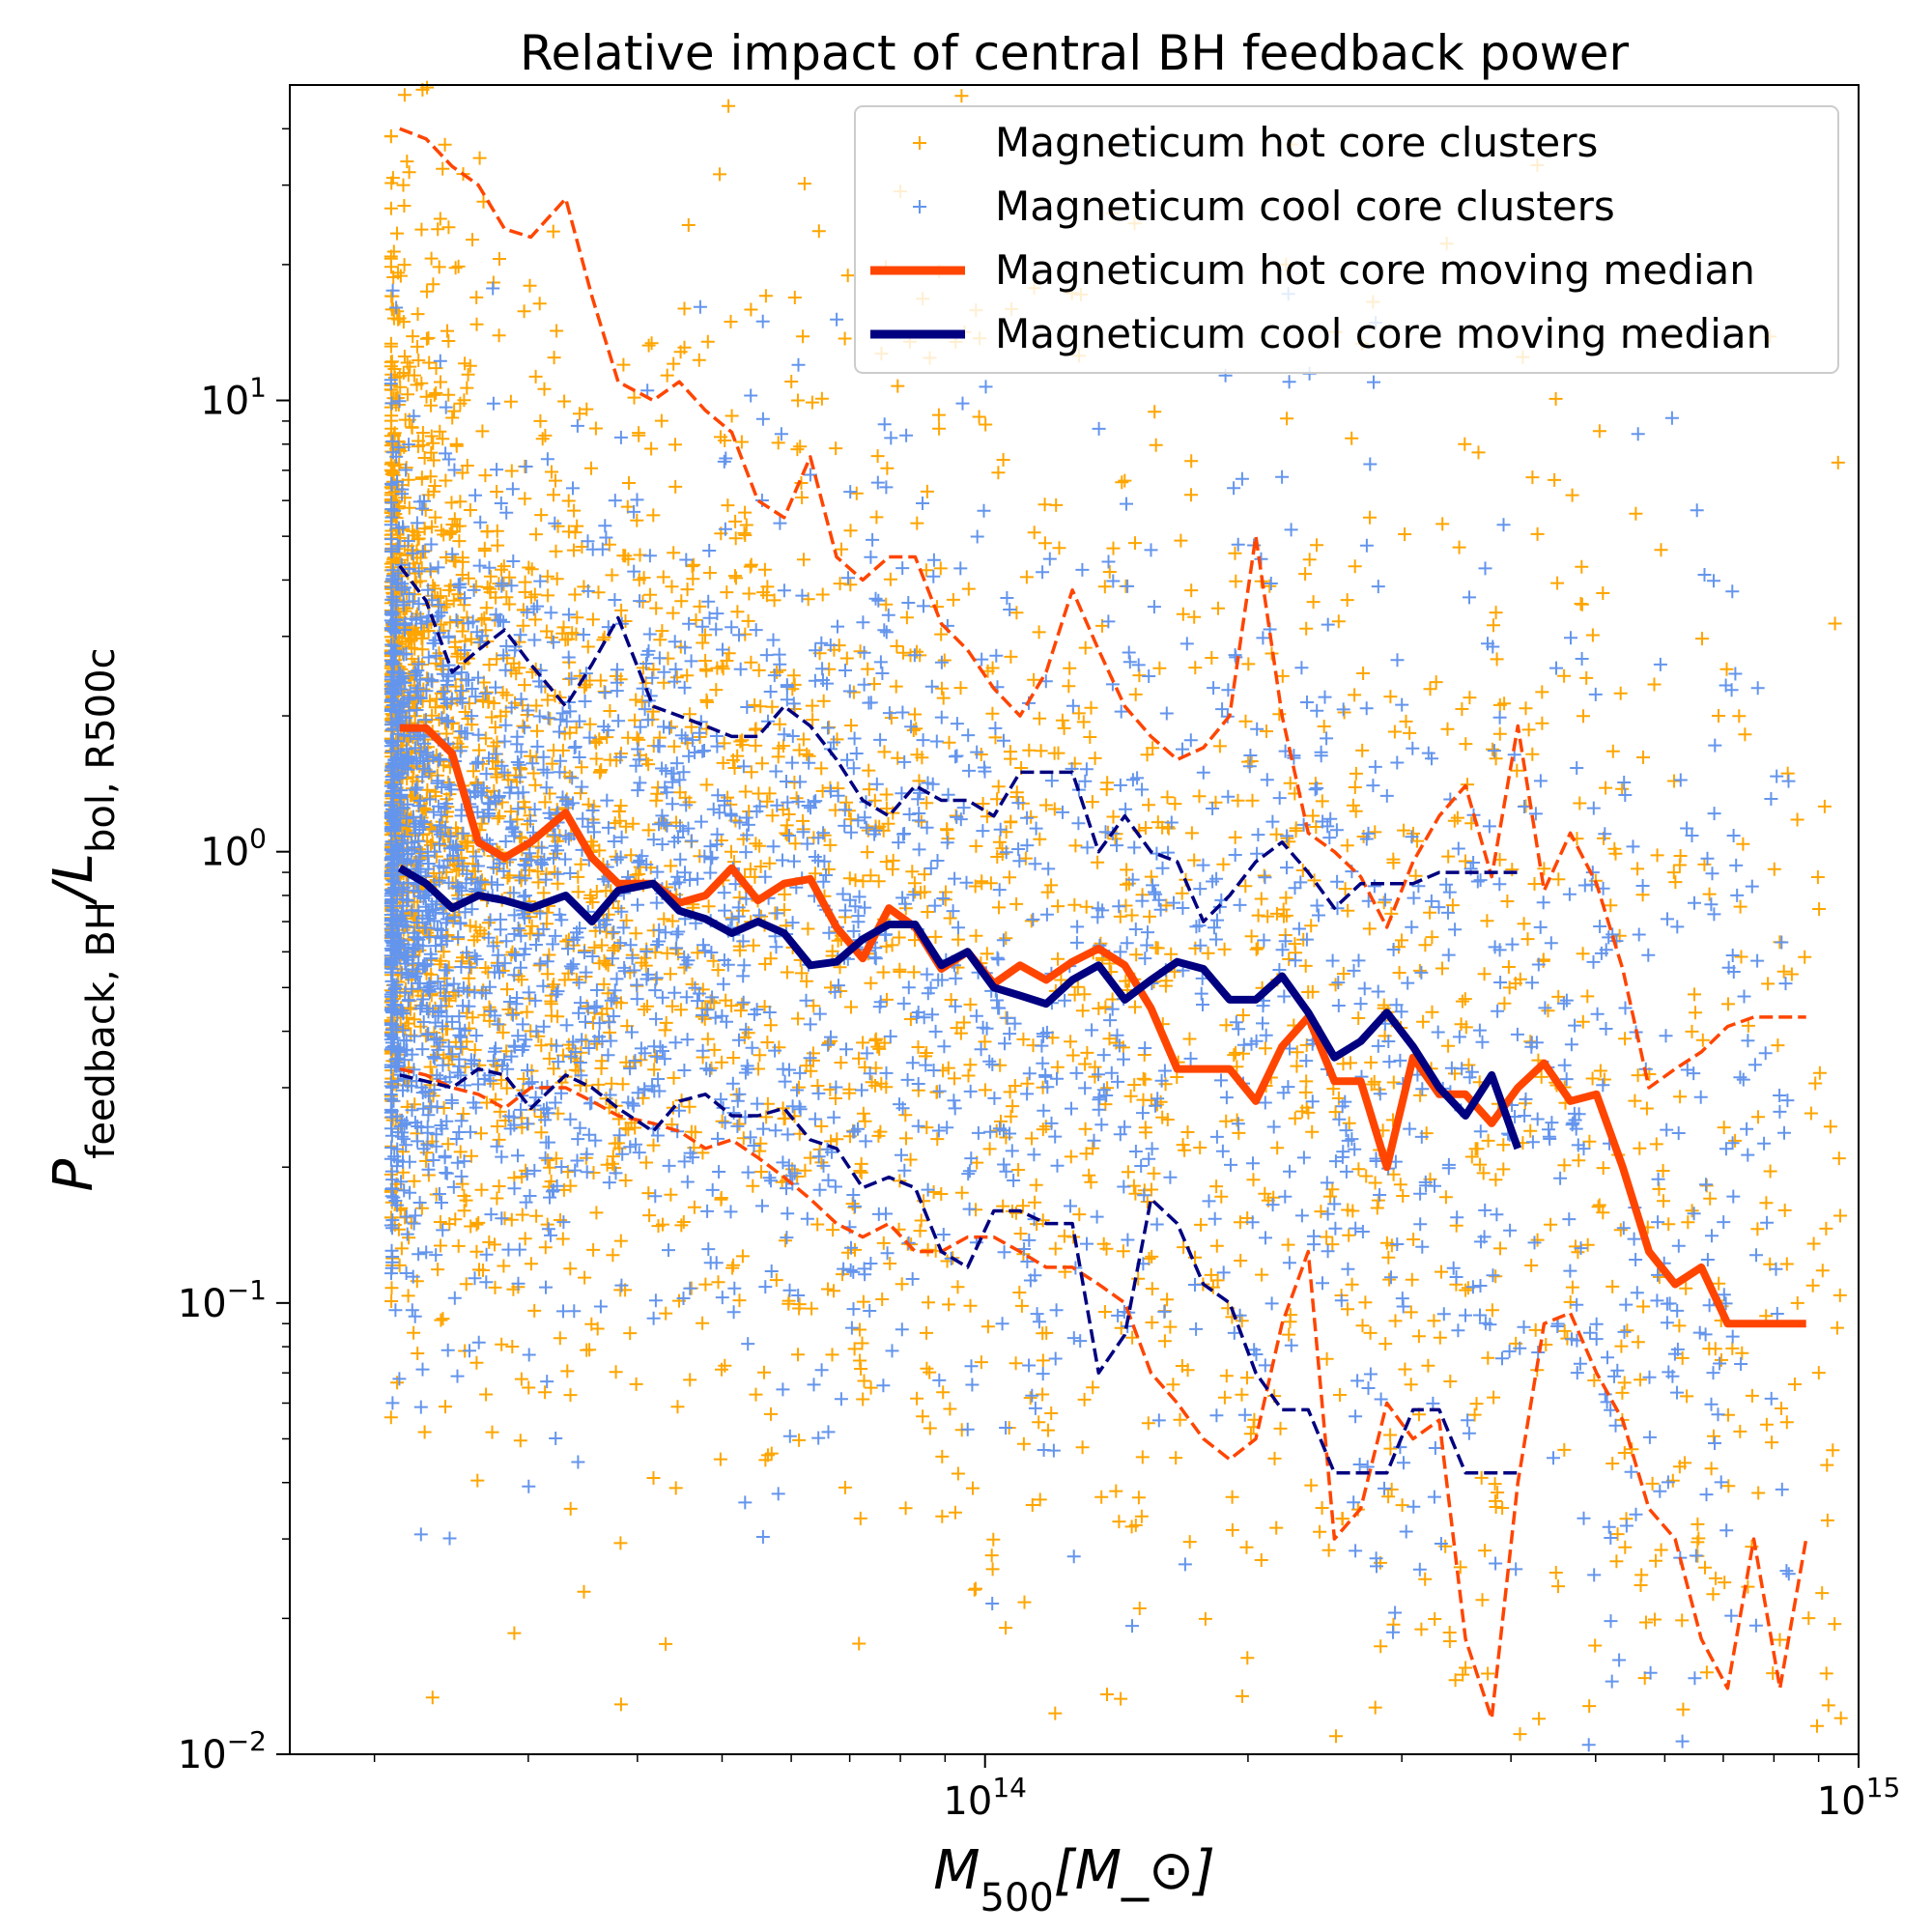 This screenshot has width=1932, height=1932. What do you see at coordinates (1305, 206) in the screenshot?
I see `legend-label: Magneticum cool core clusters` at bounding box center [1305, 206].